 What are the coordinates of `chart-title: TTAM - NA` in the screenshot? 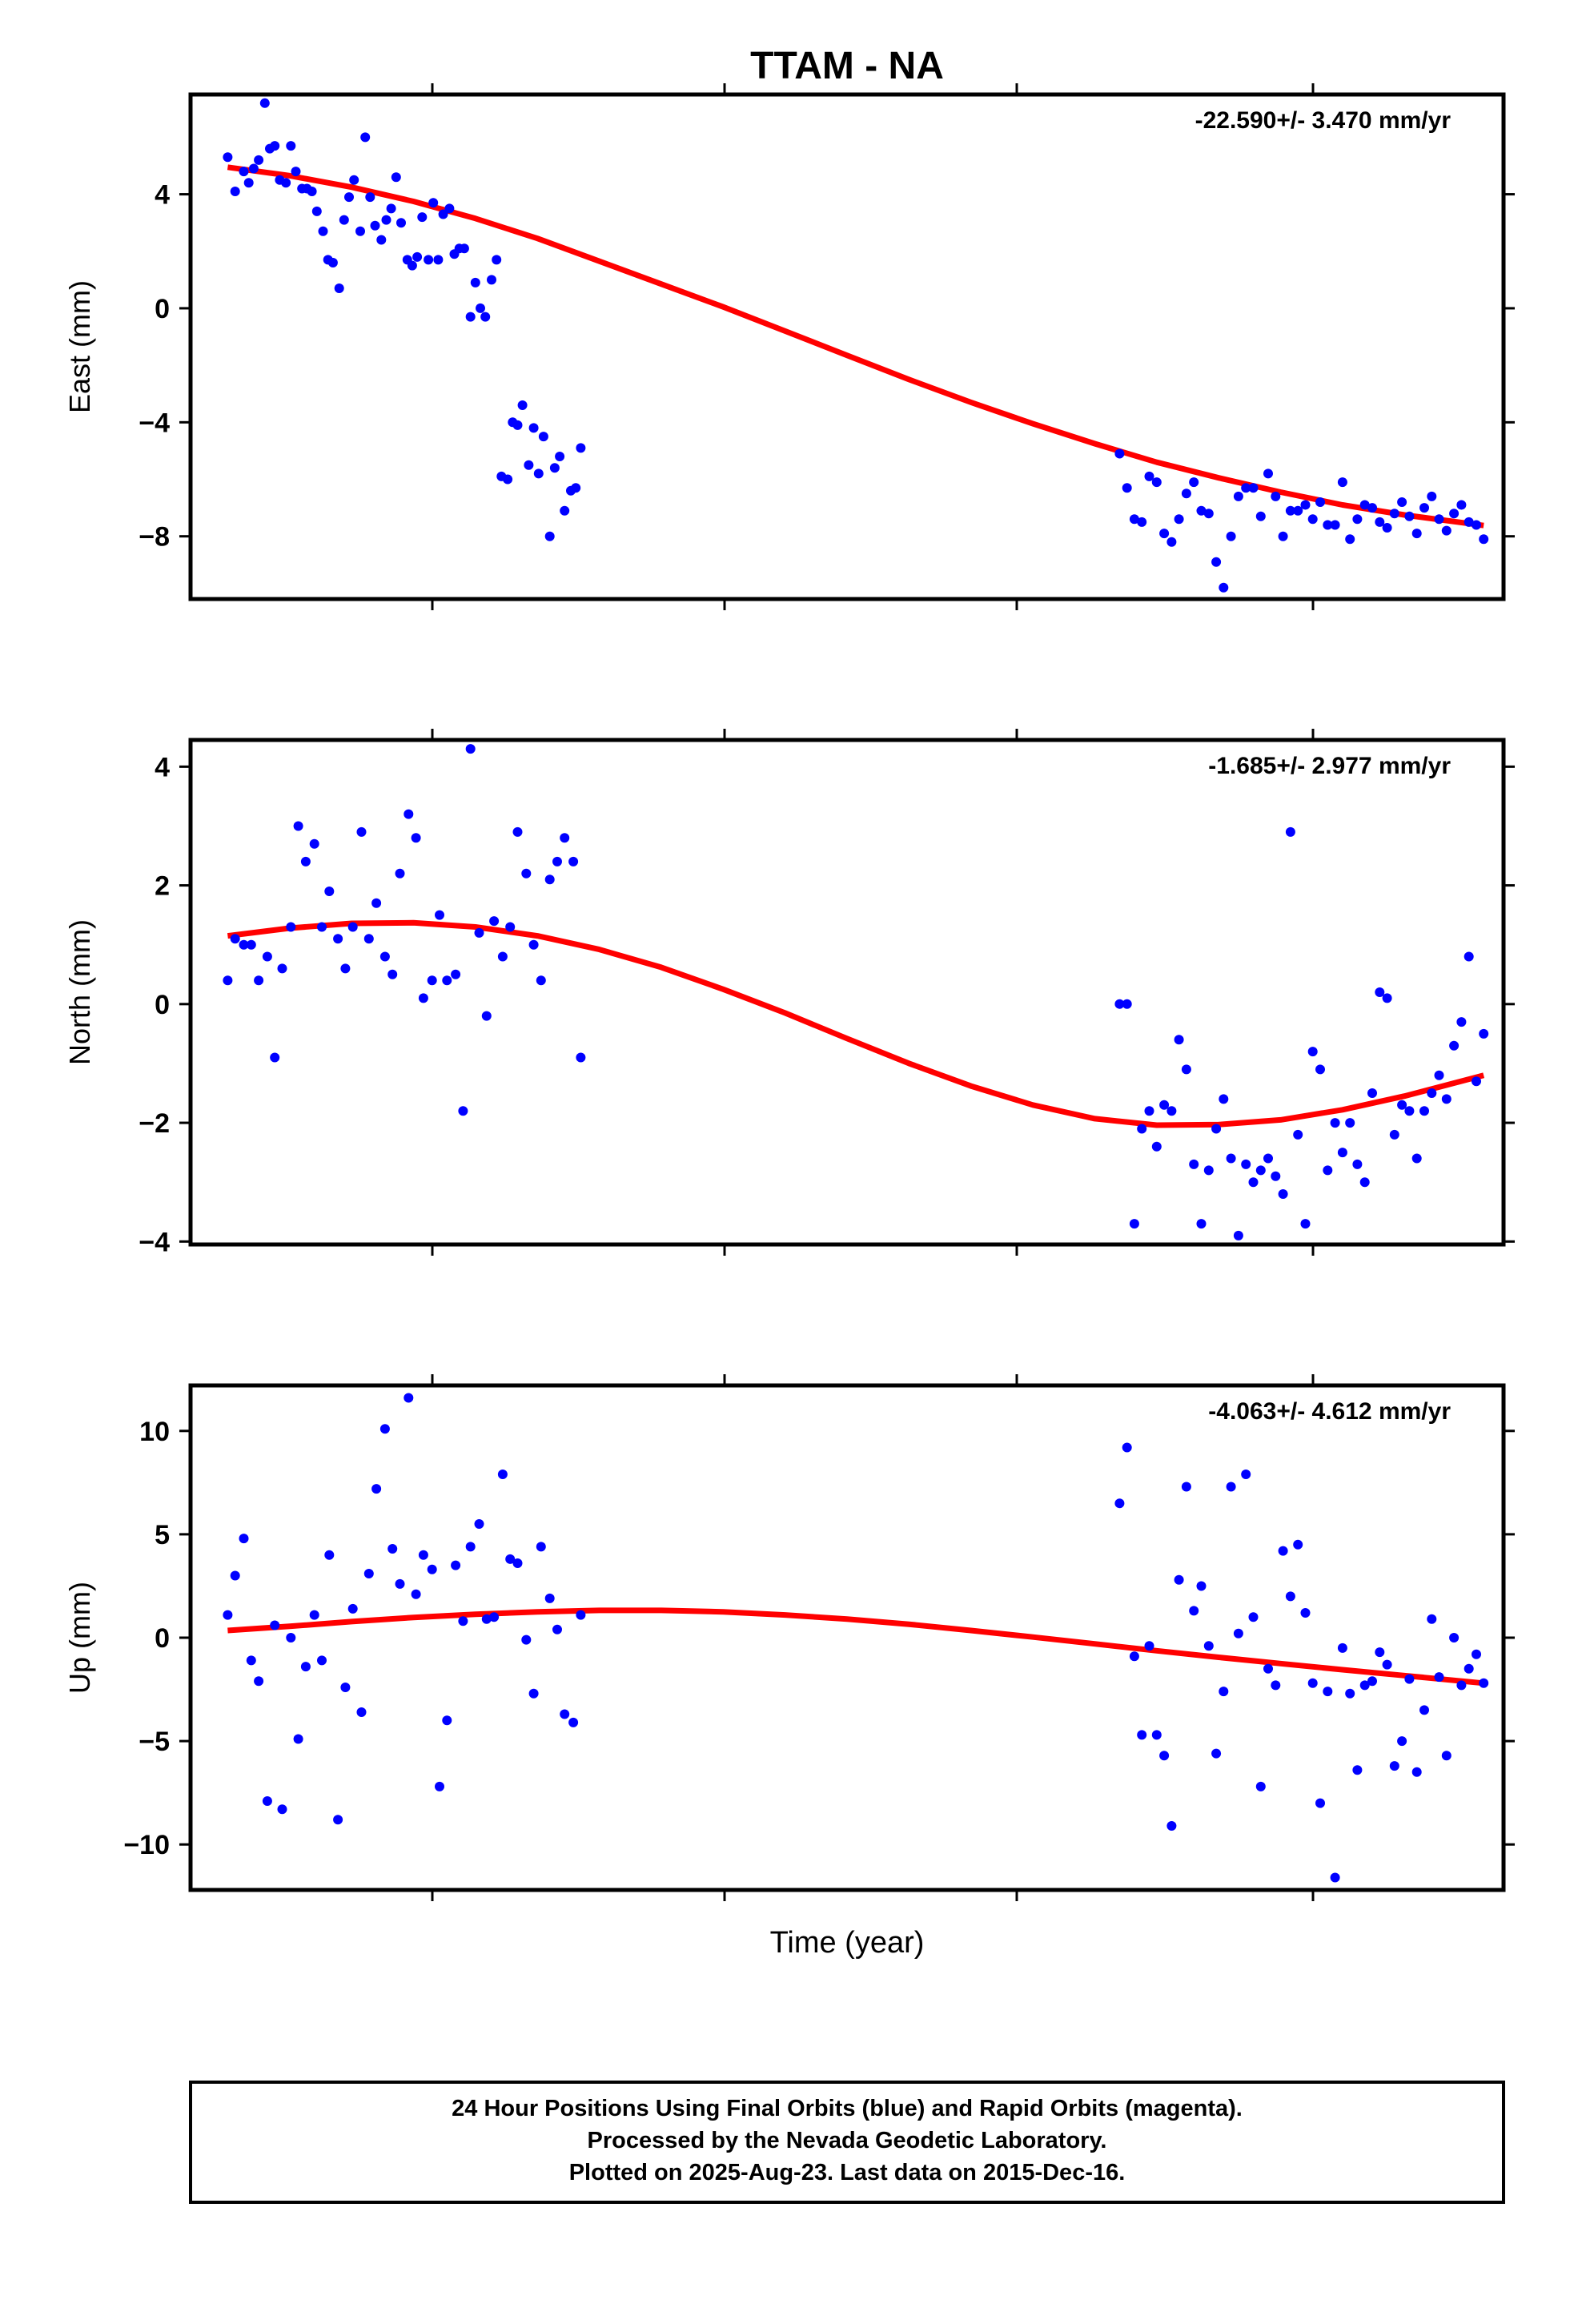 It's located at (847, 66).